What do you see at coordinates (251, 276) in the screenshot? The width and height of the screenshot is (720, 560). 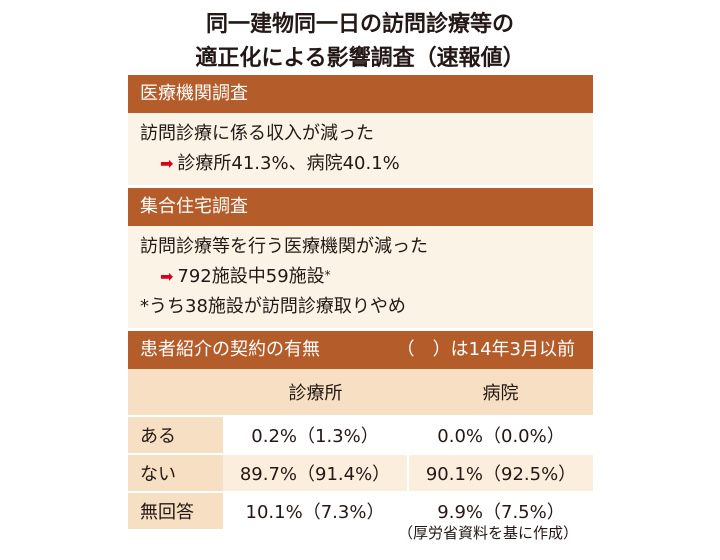 I see `result-text: 792施設中59施設` at bounding box center [251, 276].